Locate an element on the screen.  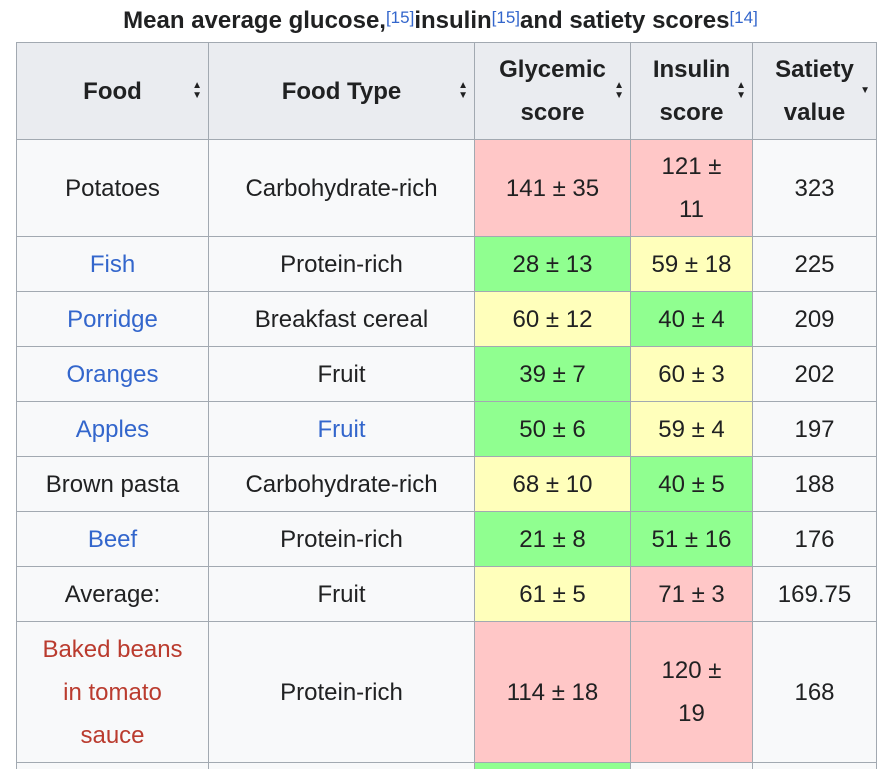
insulin-cell: 121 ±11 is located at coordinates (691, 188).